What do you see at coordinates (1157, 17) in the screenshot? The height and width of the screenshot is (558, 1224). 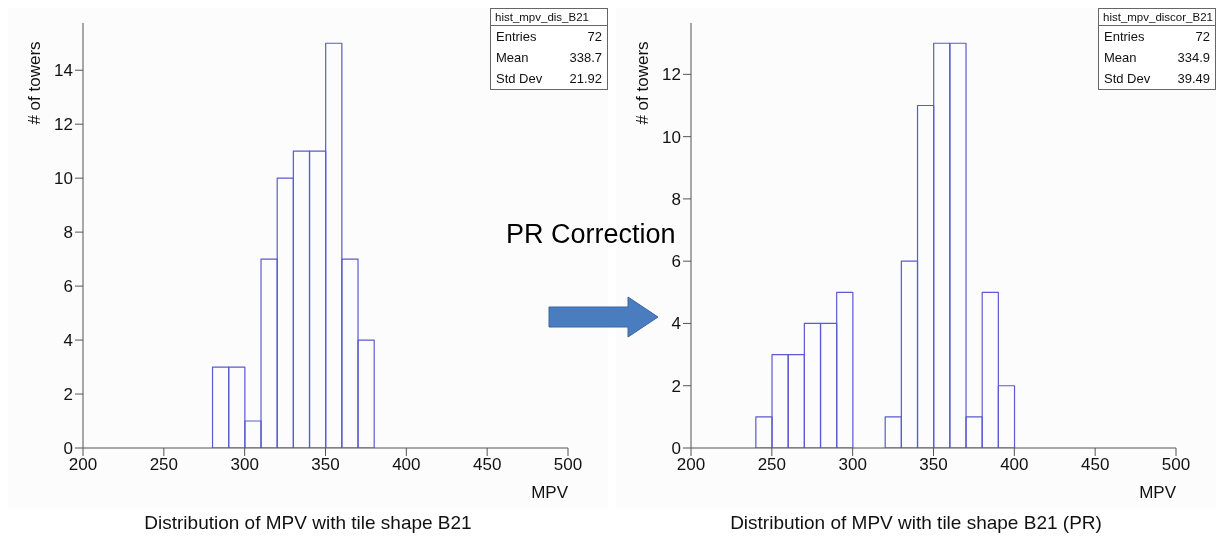 I see `annotation: hist_mpv_discor_B21` at bounding box center [1157, 17].